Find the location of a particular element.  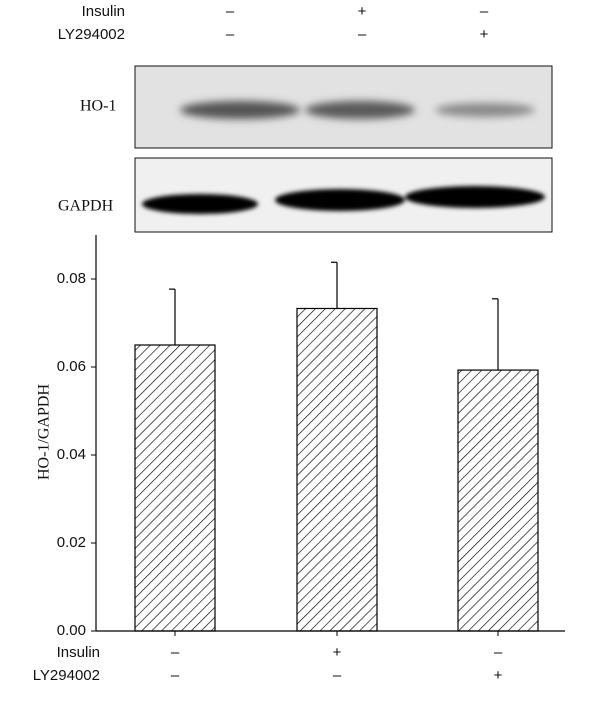

y-axis-label: HO-1/GAPDH is located at coordinates (44, 432).